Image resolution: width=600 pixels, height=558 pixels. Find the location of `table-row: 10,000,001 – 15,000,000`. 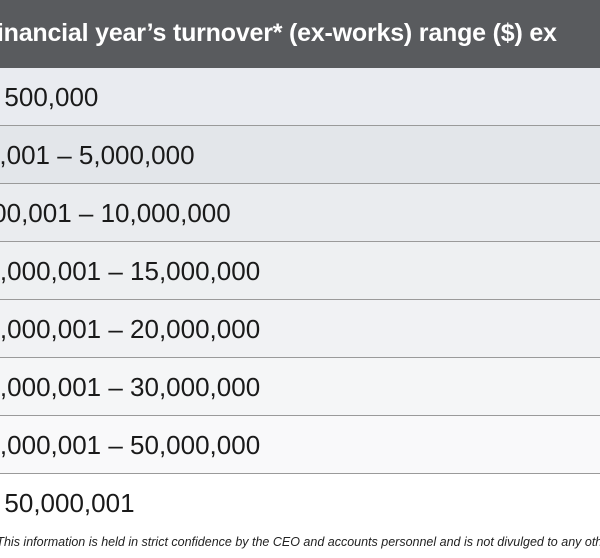

table-row: 10,000,001 – 15,000,000 is located at coordinates (300, 271).